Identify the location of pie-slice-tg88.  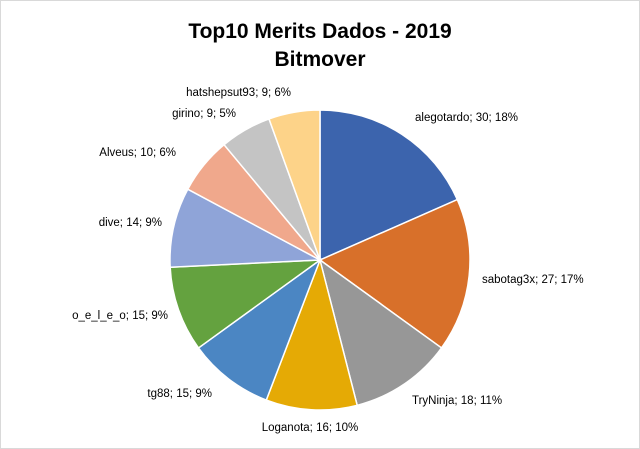
(259, 329).